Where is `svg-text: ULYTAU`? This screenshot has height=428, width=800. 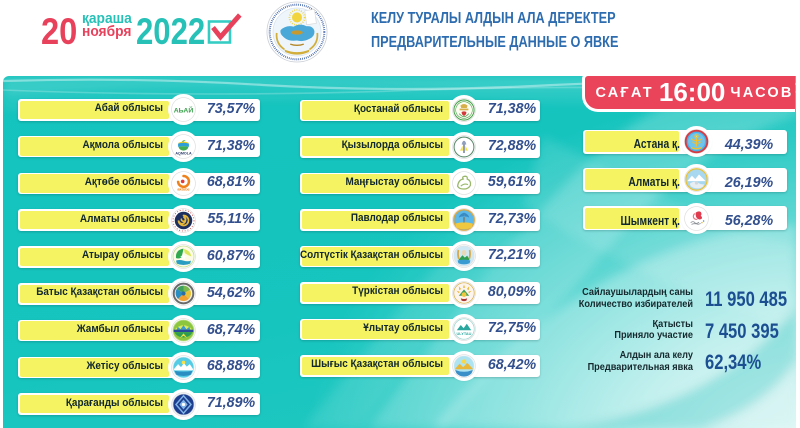 svg-text: ULYTAU is located at coordinates (464, 334).